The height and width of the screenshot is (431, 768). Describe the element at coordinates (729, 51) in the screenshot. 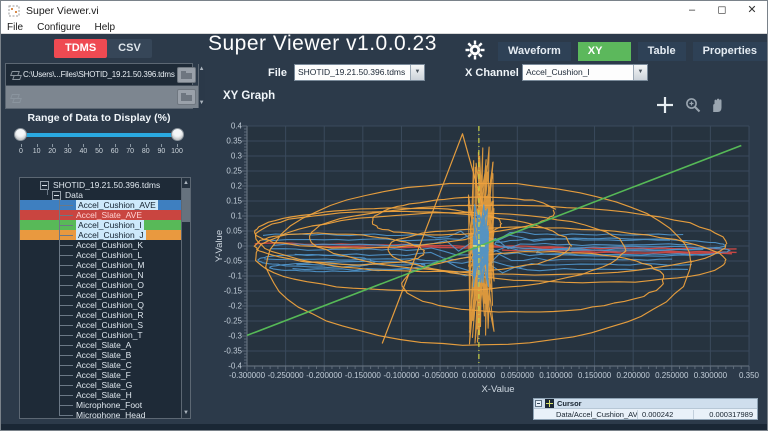

I see `tab-properties: Properties` at that location.